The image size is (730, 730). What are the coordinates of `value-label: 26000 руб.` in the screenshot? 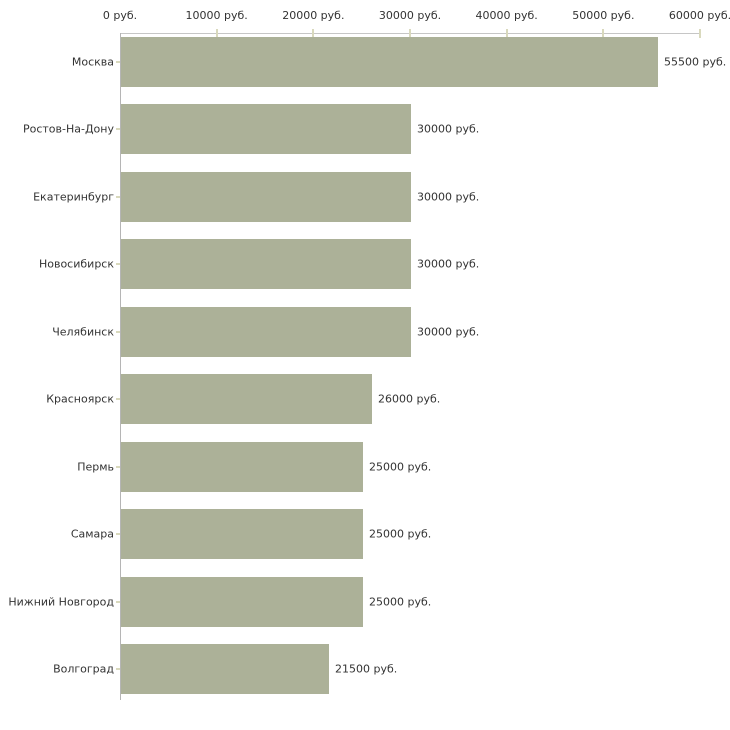 It's located at (409, 399).